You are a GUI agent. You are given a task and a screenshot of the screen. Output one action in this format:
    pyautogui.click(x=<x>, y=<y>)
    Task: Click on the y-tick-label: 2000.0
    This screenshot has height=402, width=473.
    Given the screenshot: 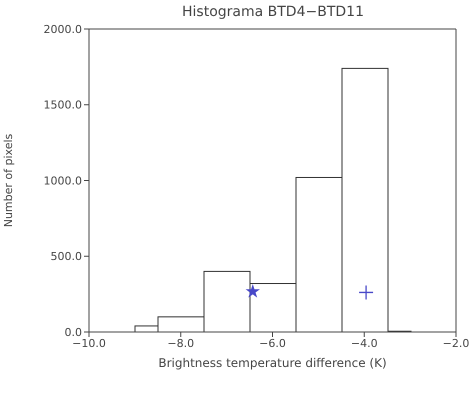 What is the action you would take?
    pyautogui.click(x=63, y=29)
    